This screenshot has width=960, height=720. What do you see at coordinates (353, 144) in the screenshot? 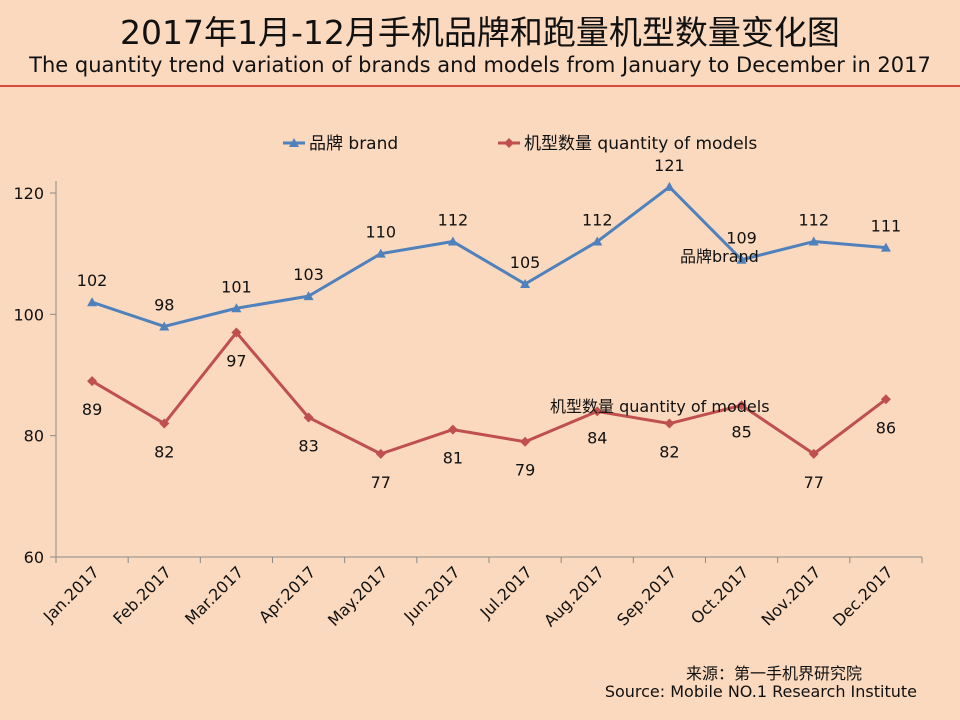
I see `legend-label-brand: 品牌 brand` at bounding box center [353, 144].